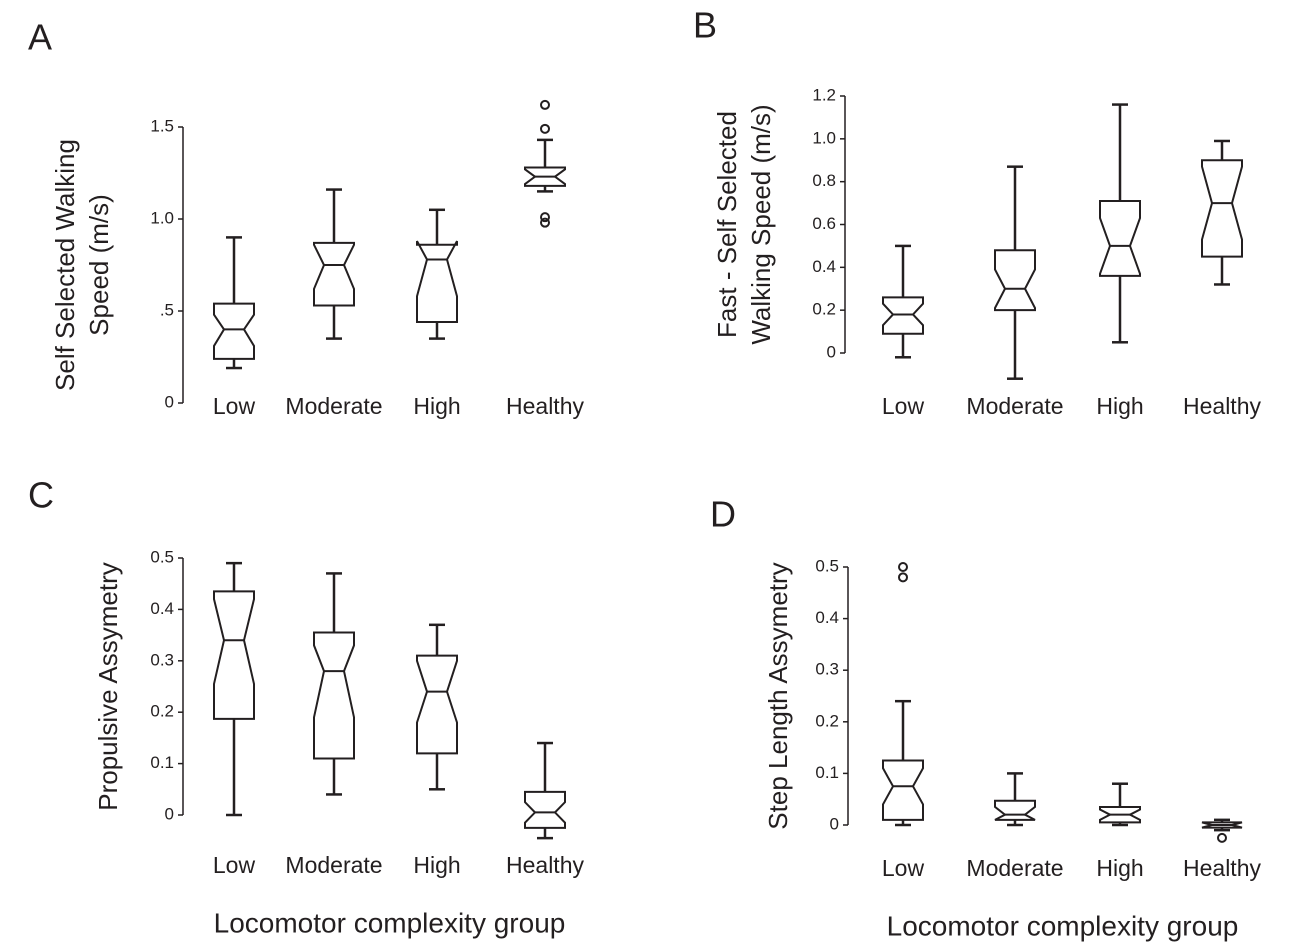 The height and width of the screenshot is (945, 1297). I want to click on y-axis-label: Speed (m/s), so click(99, 265).